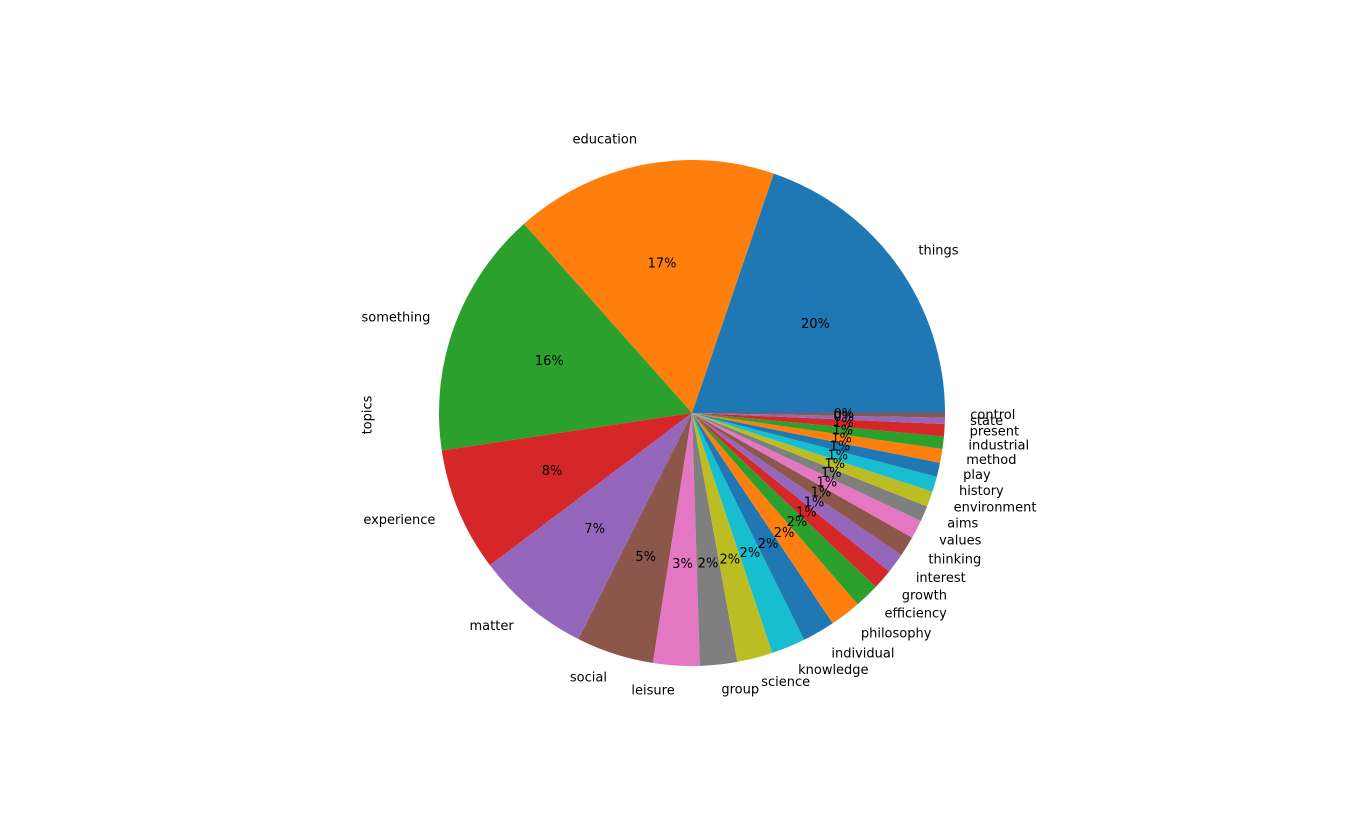  I want to click on pie-slice-efficiency, so click(784, 509).